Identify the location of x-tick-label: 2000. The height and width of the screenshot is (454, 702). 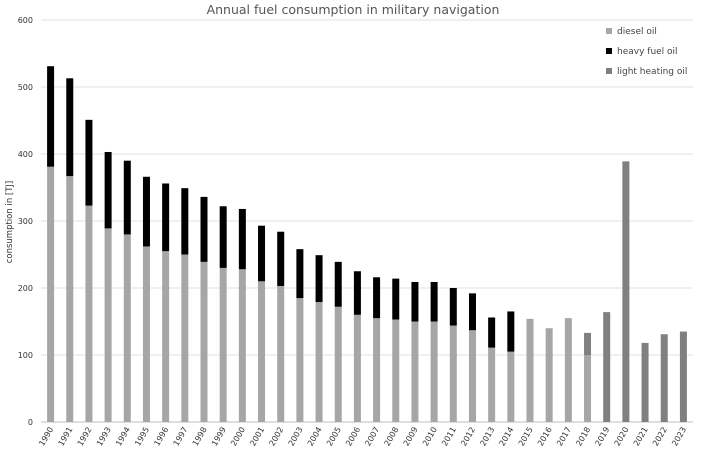
(238, 437).